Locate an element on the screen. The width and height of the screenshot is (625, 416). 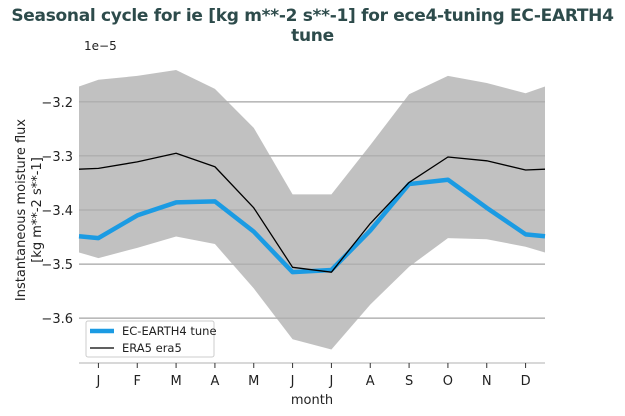
x-tick-label: D is located at coordinates (526, 381).